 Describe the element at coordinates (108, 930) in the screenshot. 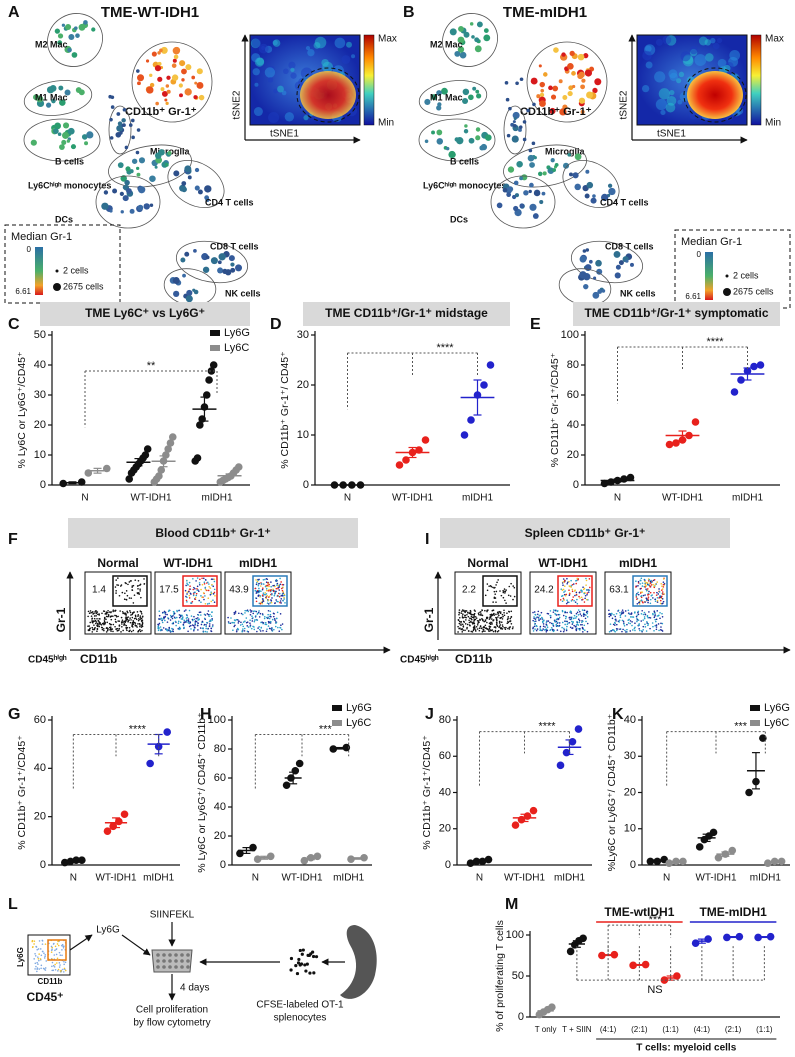

I see `gate-text: Ly6G` at that location.